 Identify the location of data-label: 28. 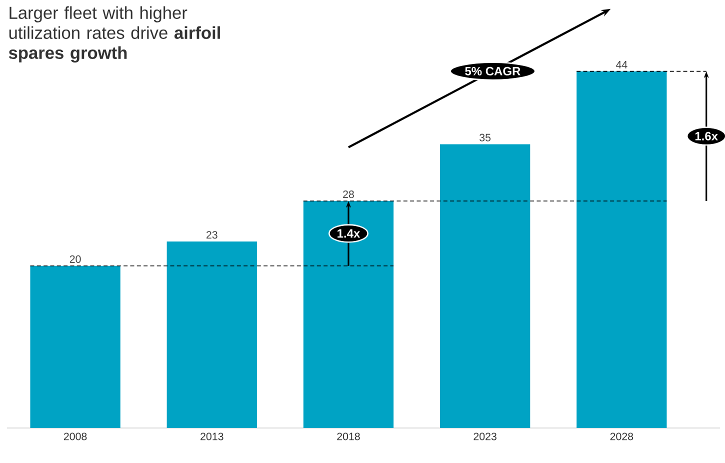
(348, 194).